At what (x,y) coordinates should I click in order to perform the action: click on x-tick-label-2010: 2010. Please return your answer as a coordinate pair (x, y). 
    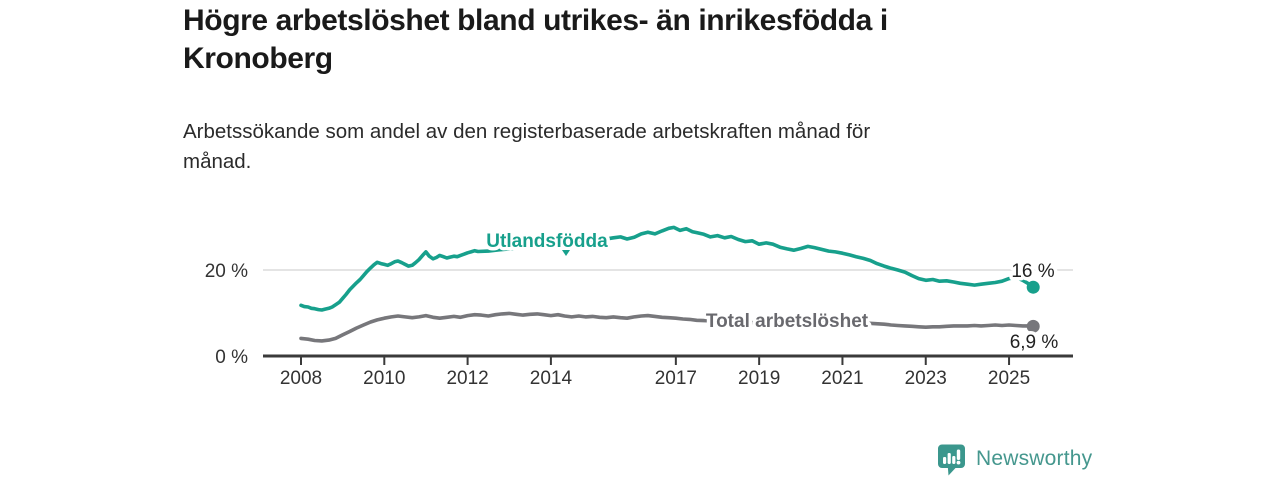
    Looking at the image, I should click on (384, 378).